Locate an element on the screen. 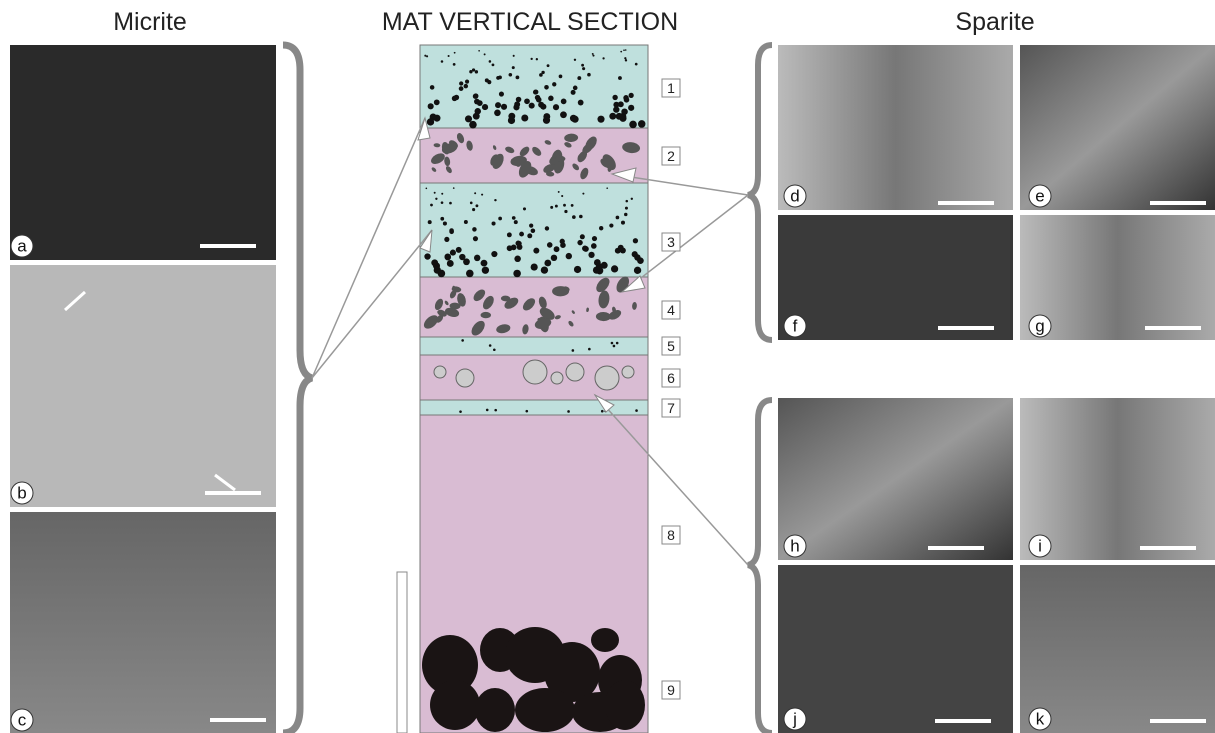  panel-label: d is located at coordinates (794, 196).